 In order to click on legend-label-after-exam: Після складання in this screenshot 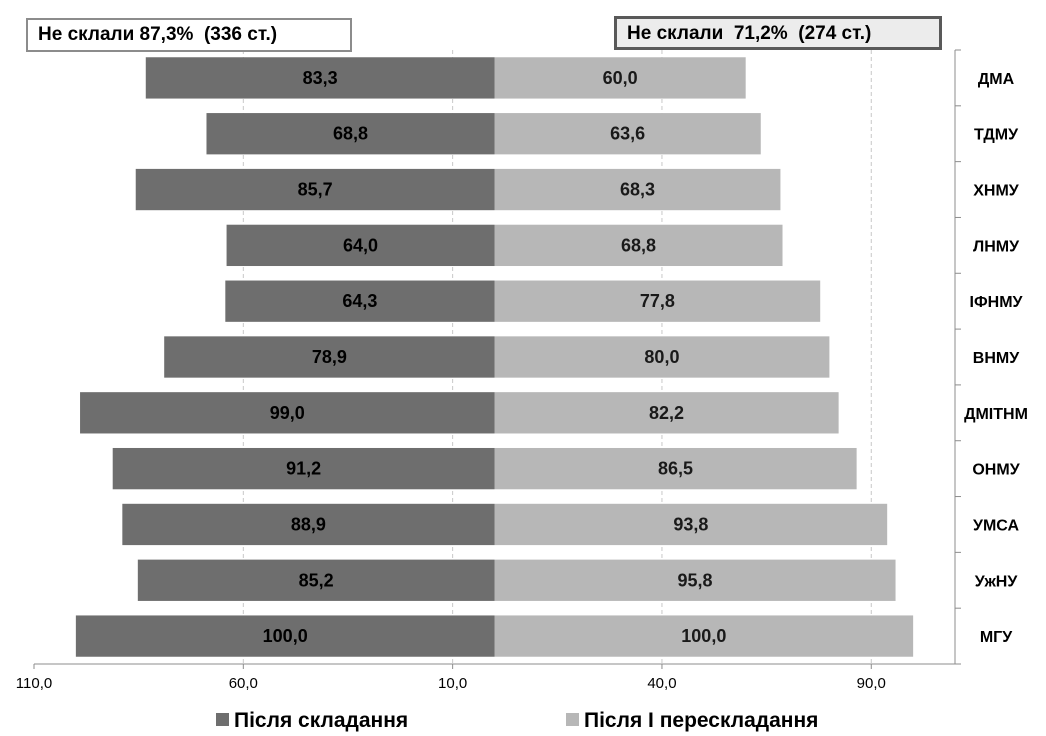, I will do `click(321, 720)`.